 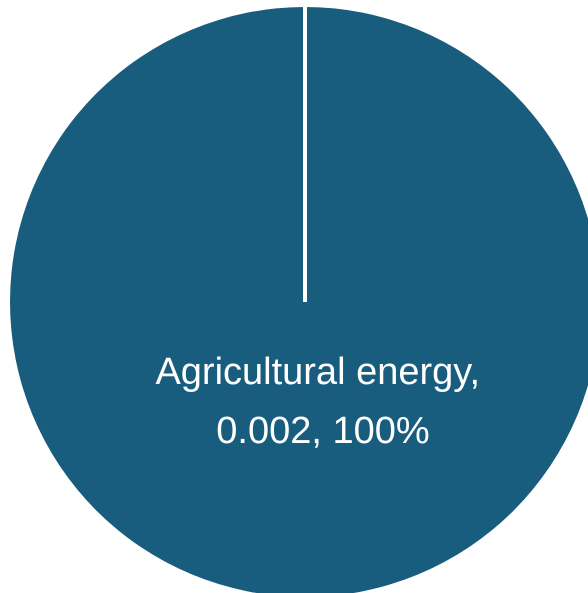 What do you see at coordinates (322, 431) in the screenshot?
I see `pie-slice-label-line-2: 0.002, 100%` at bounding box center [322, 431].